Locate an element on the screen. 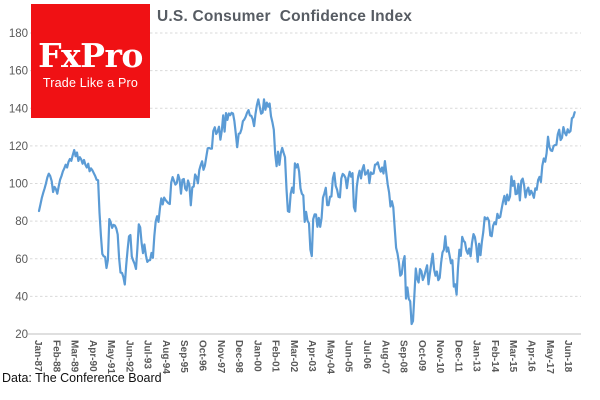 The width and height of the screenshot is (600, 400). x-tick-label: Aug-07 is located at coordinates (384, 357).